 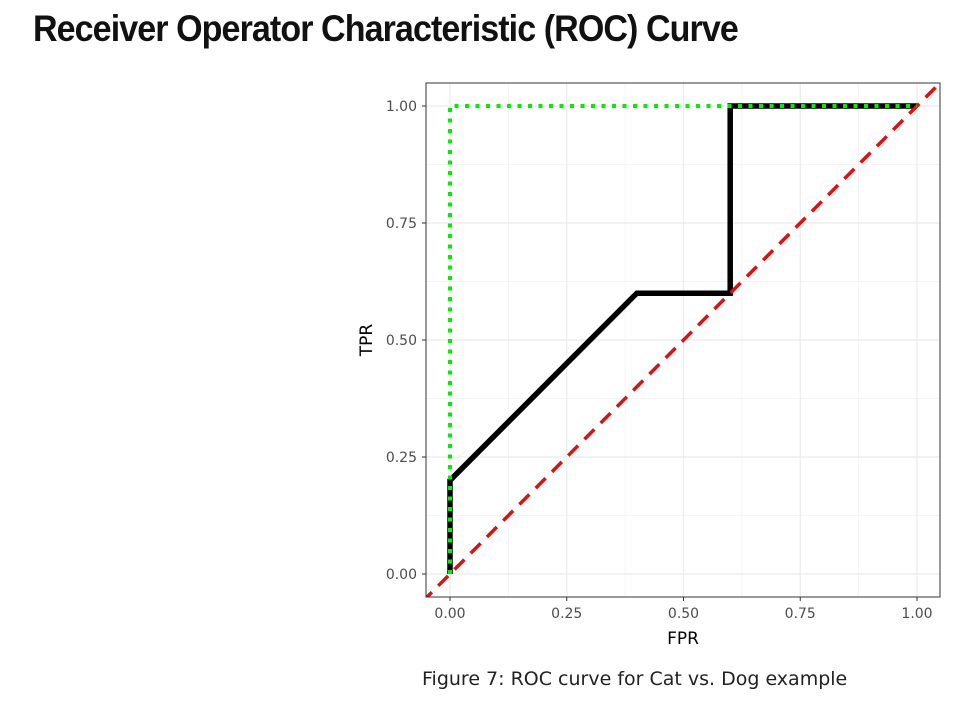 What do you see at coordinates (401, 224) in the screenshot?
I see `y-tick-label: 0.75` at bounding box center [401, 224].